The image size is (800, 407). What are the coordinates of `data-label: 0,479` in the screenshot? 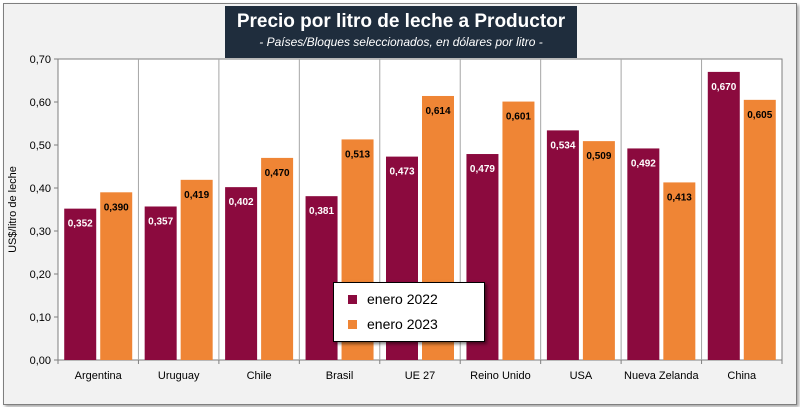 It's located at (482, 169).